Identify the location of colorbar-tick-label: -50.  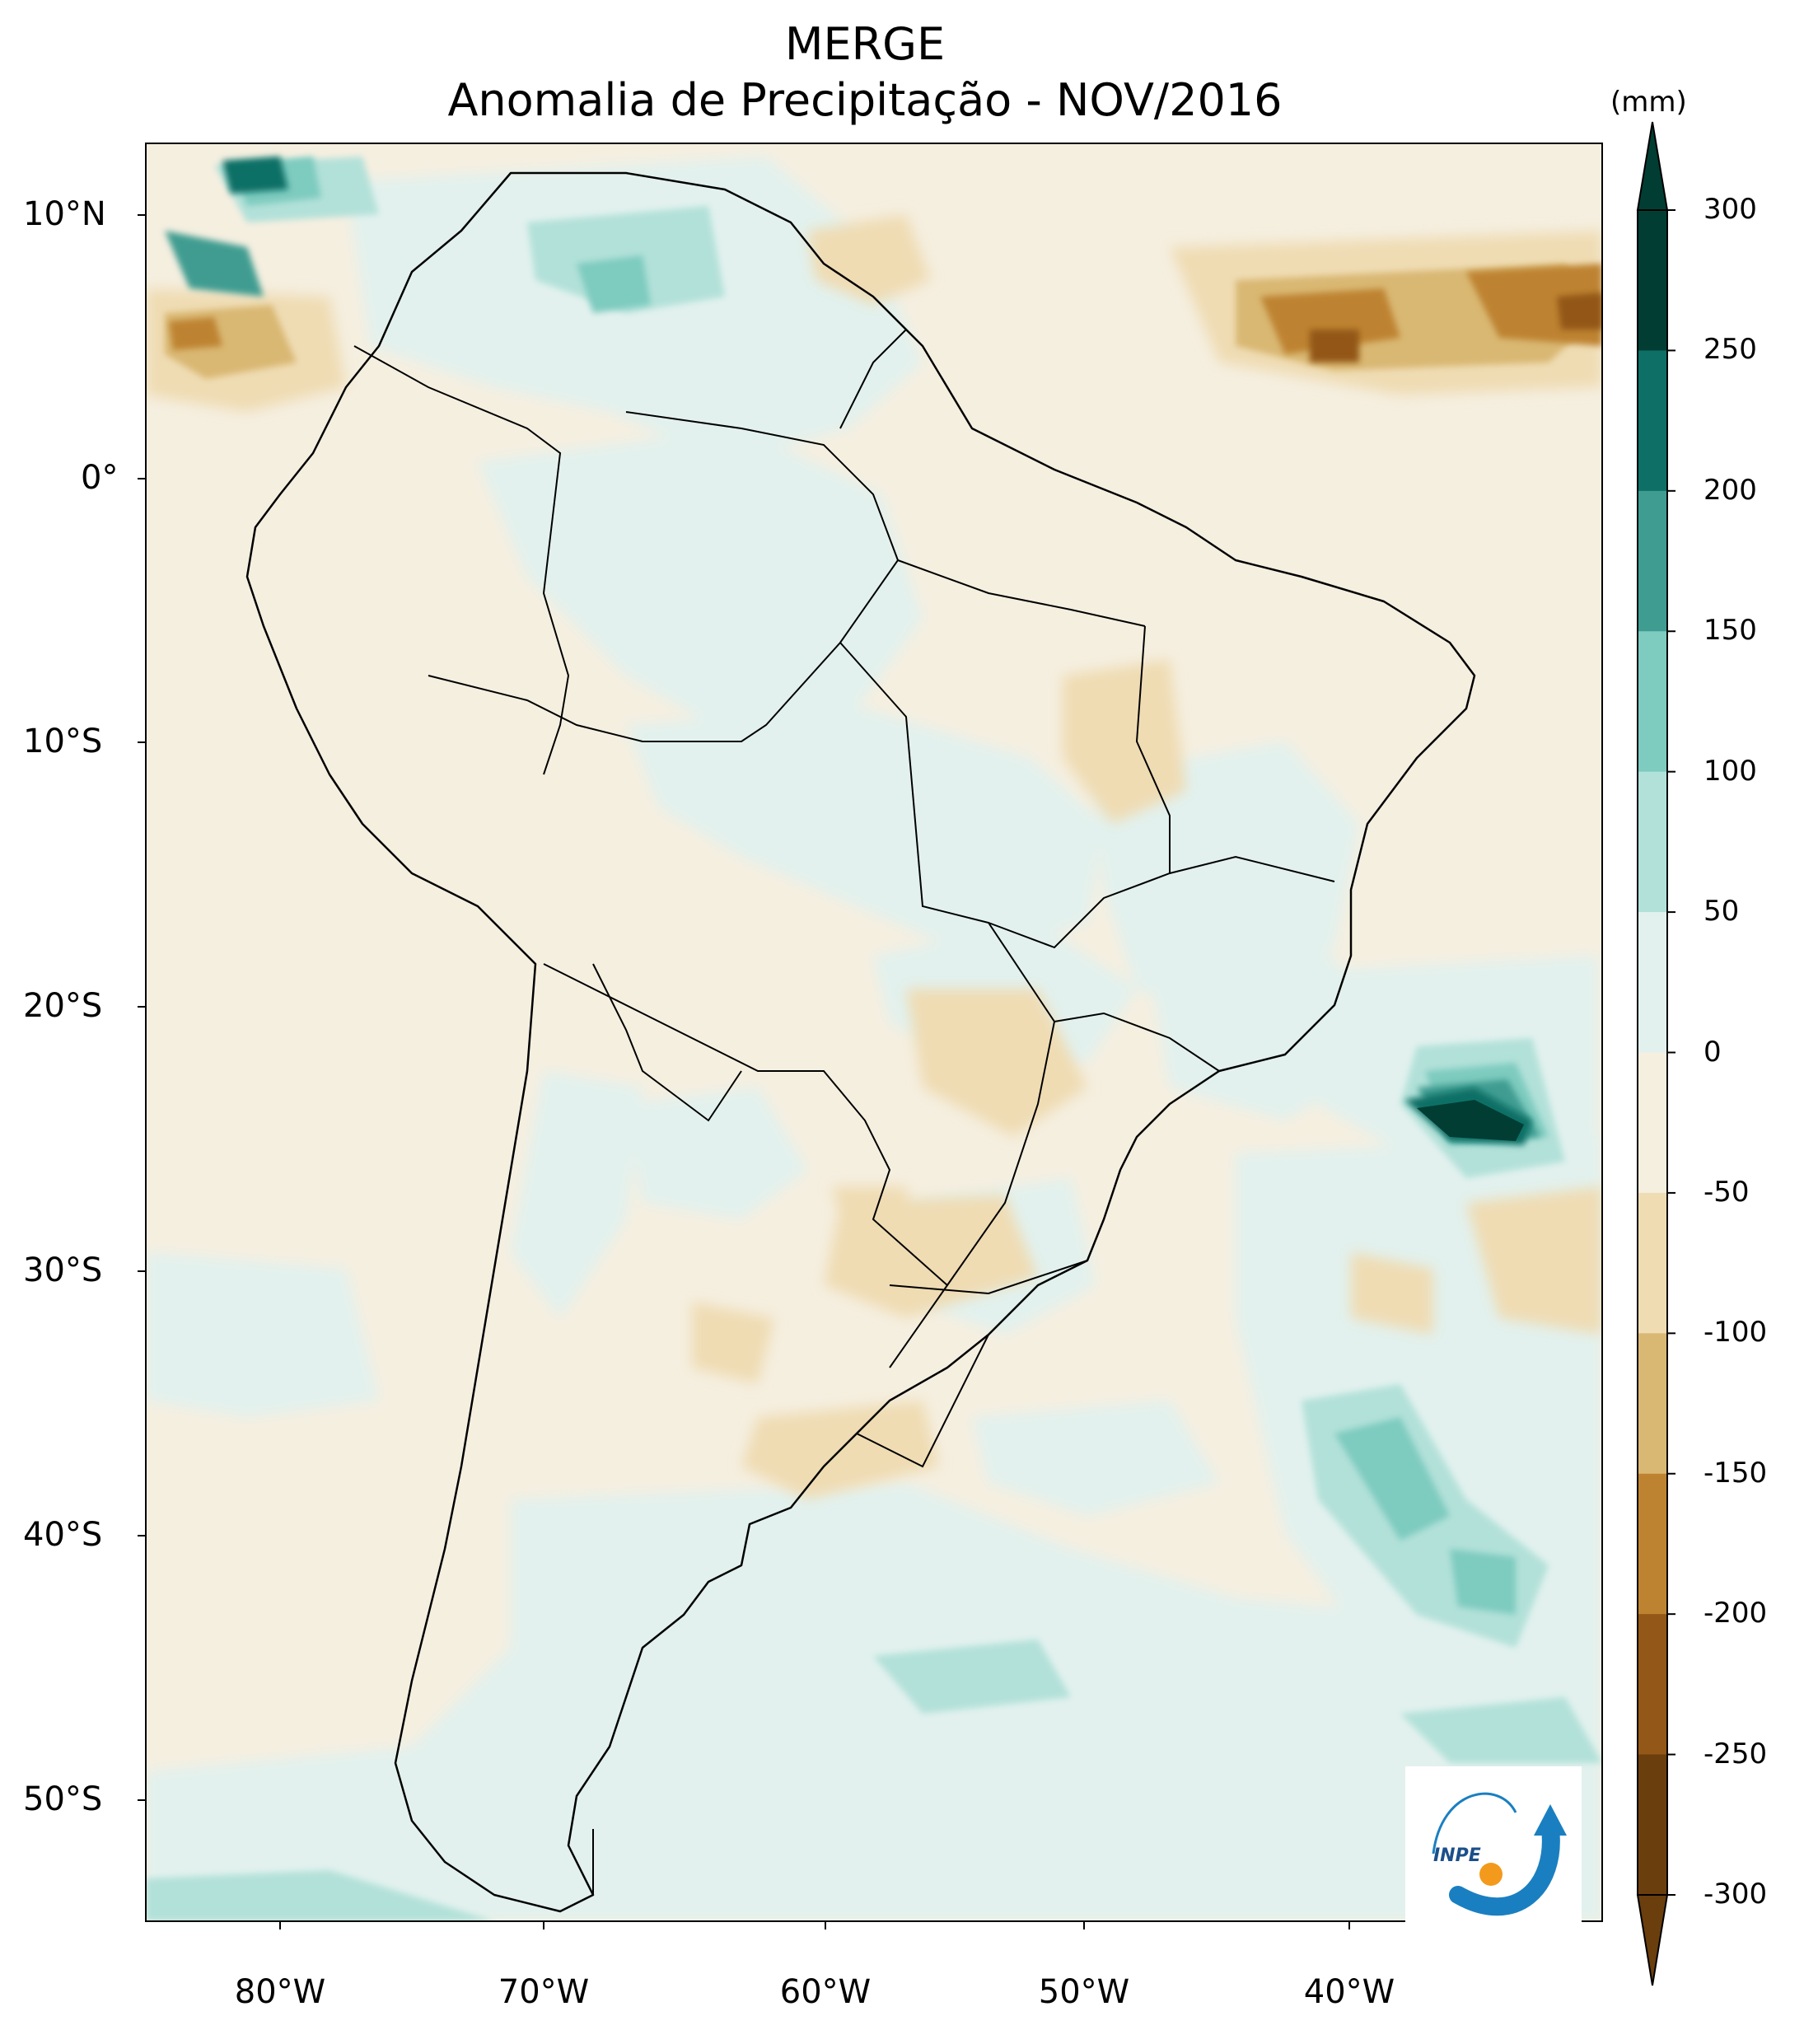
(1727, 1192).